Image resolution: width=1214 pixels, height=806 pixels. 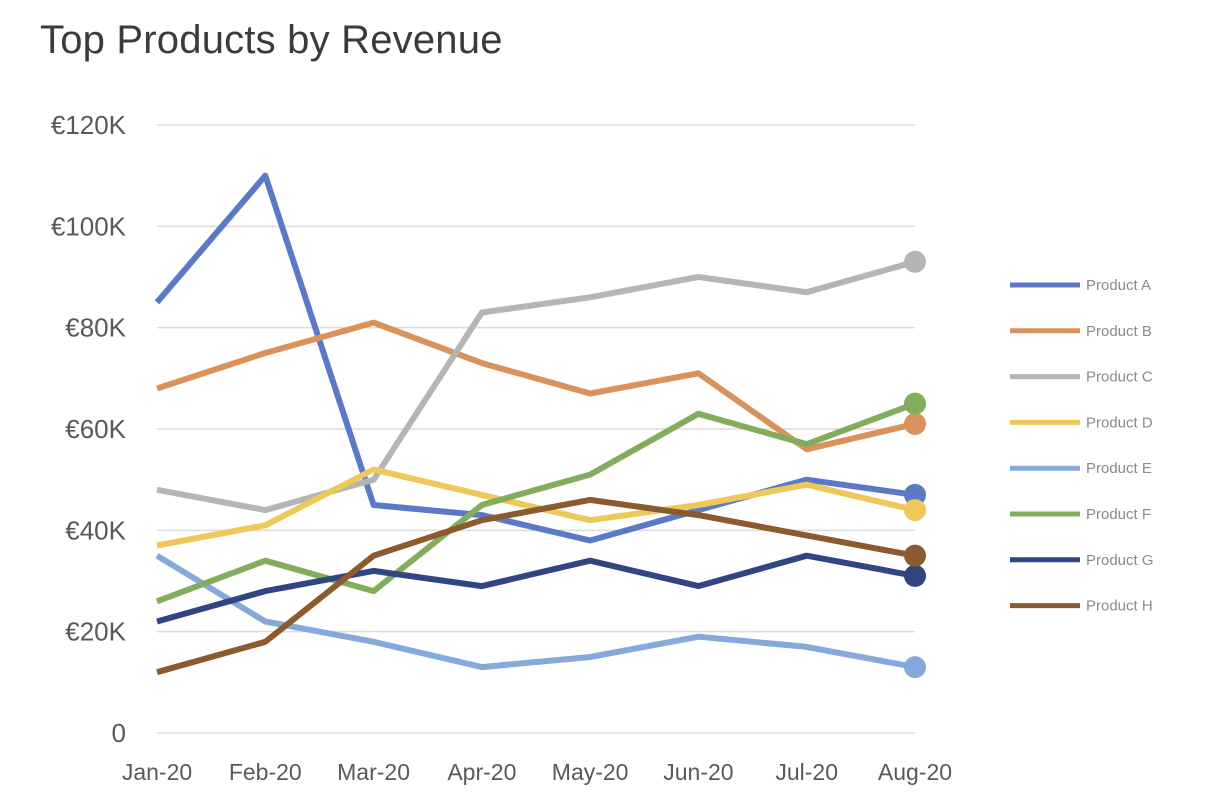 I want to click on legend-label-product-e: Product E, so click(x=1119, y=468).